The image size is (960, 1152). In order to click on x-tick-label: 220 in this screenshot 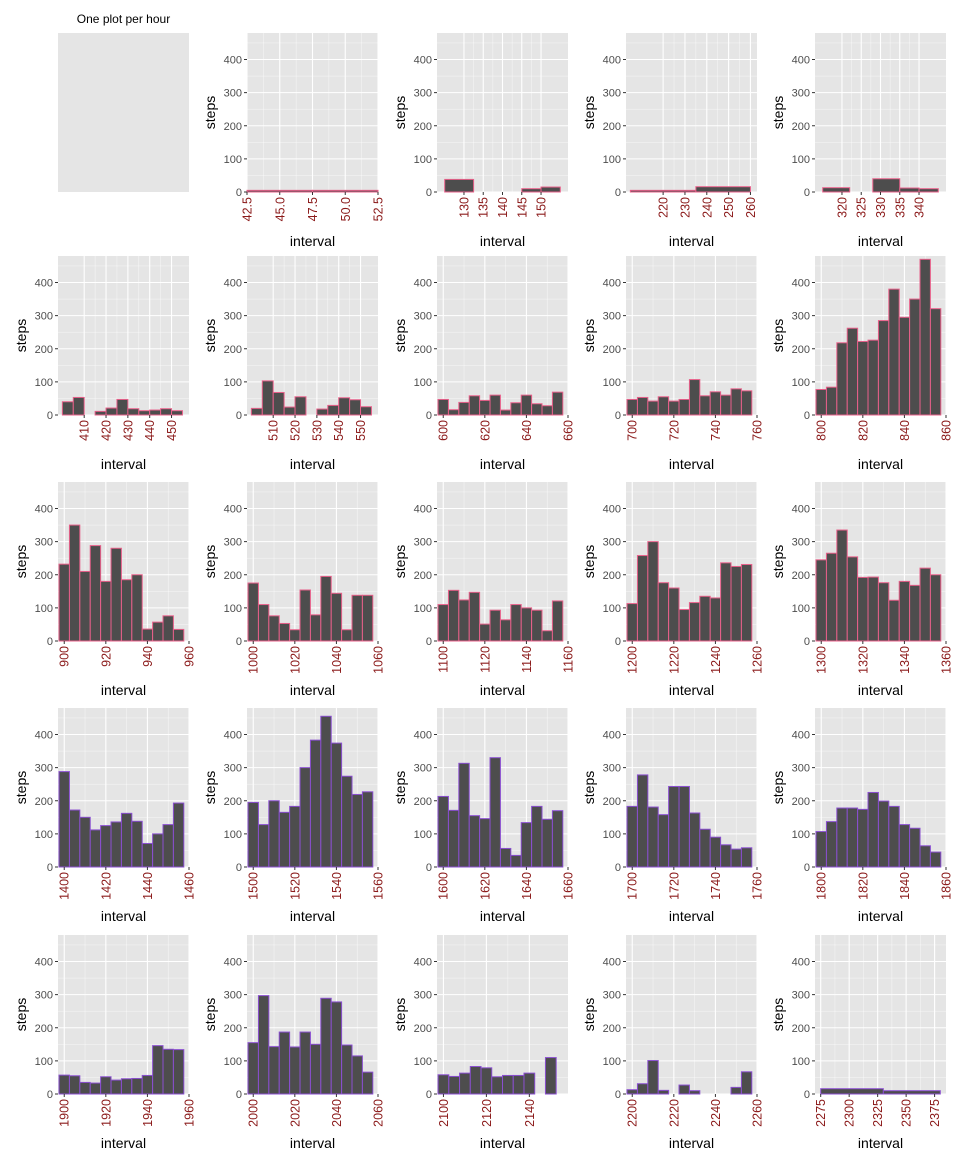, I will do `click(664, 207)`.